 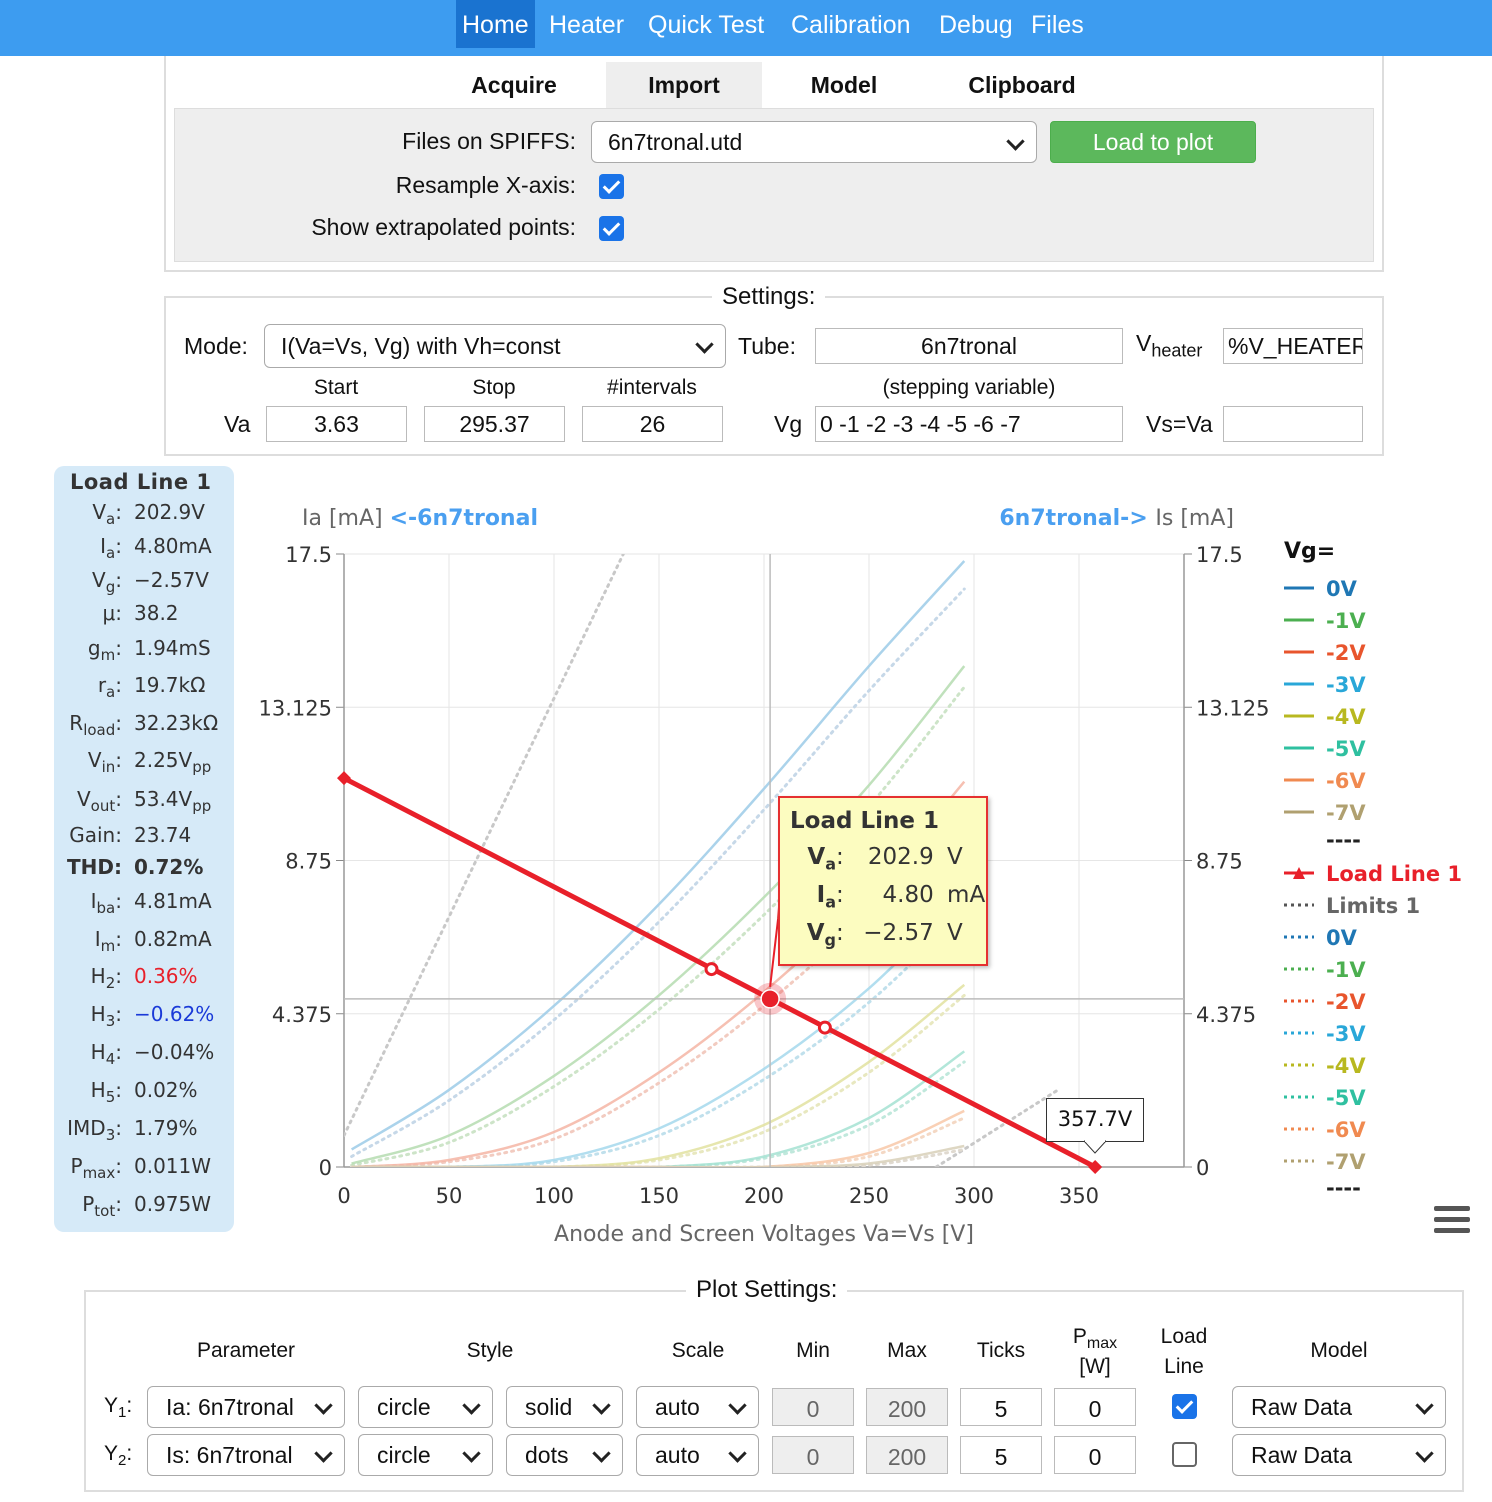 I want to click on legend-label-dotted: -1V, so click(x=1346, y=970).